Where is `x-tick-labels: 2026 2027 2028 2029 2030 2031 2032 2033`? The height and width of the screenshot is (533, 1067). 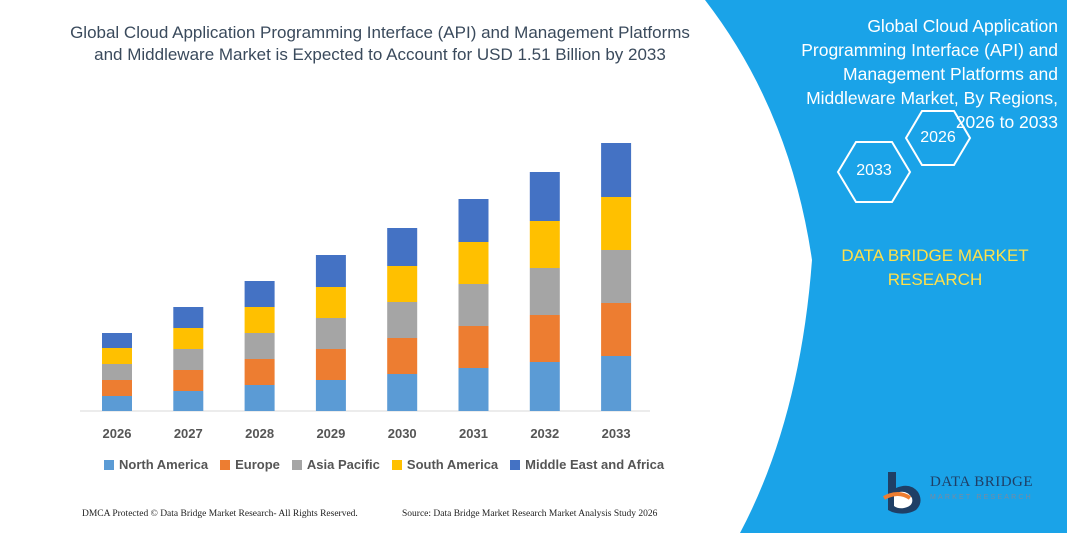
x-tick-labels: 2026 2027 2028 2029 2030 2031 2032 2033 is located at coordinates (367, 433).